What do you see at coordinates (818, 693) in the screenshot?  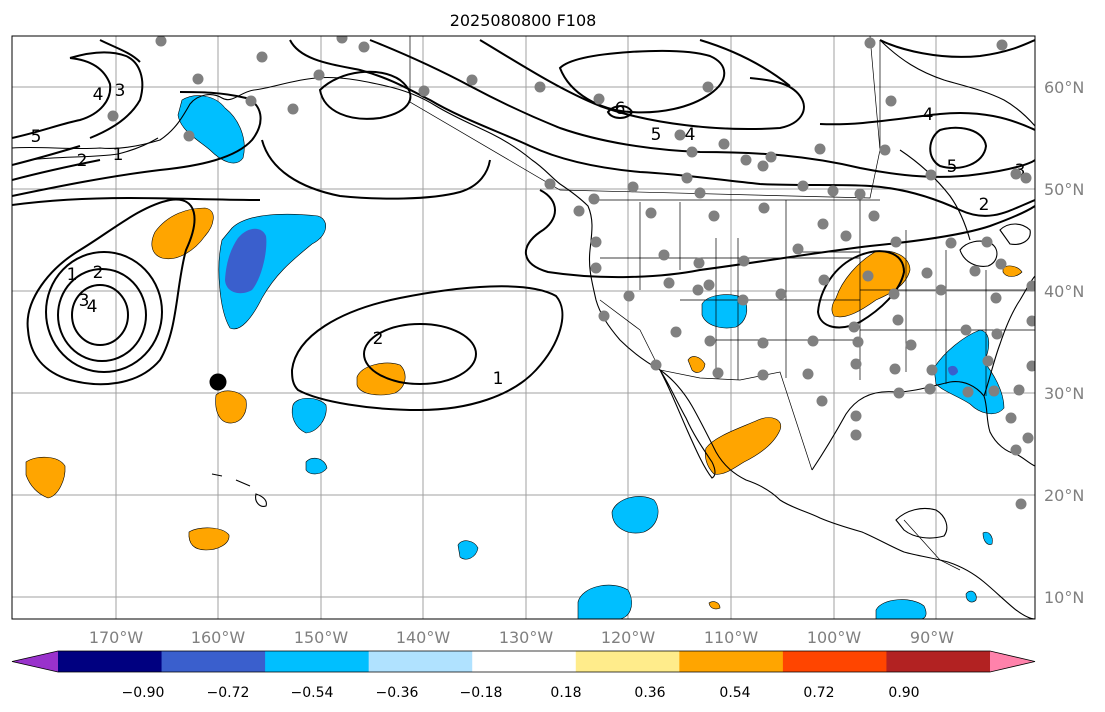 I see `colorbar-tick-label: 0.72` at bounding box center [818, 693].